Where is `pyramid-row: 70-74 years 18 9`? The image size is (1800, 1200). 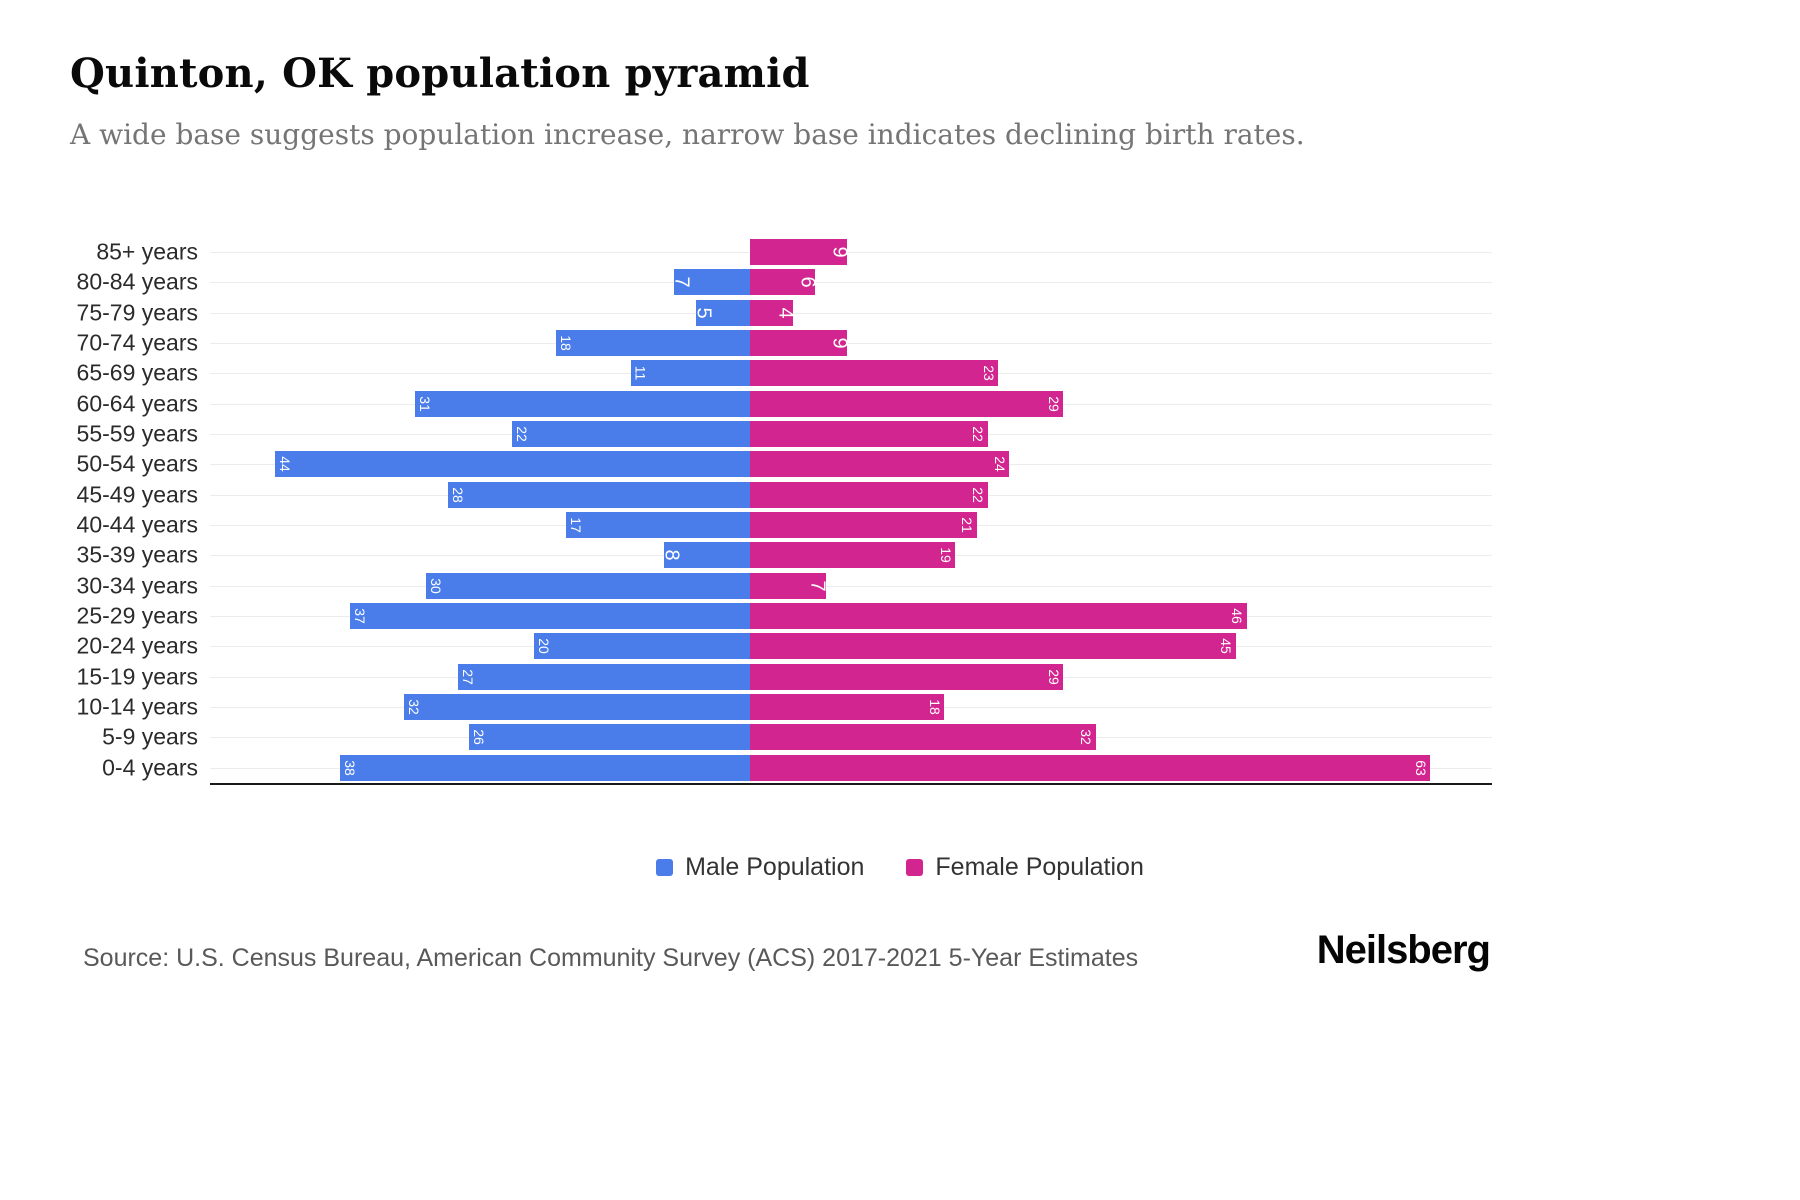 pyramid-row: 70-74 years 18 9 is located at coordinates (900, 343).